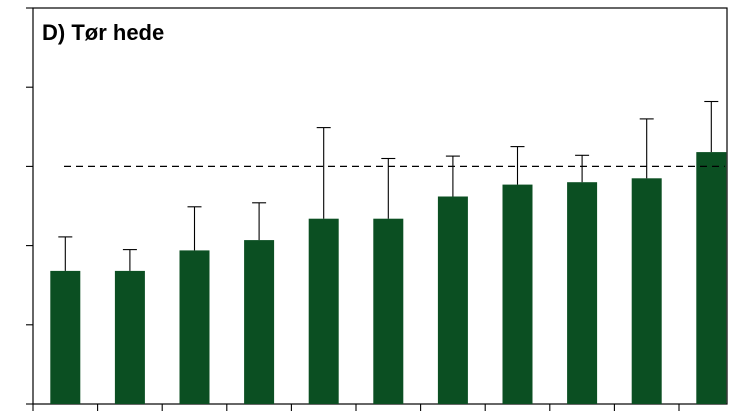 The width and height of the screenshot is (731, 414). What do you see at coordinates (103, 32) in the screenshot?
I see `chart-title: D) Tør hede` at bounding box center [103, 32].